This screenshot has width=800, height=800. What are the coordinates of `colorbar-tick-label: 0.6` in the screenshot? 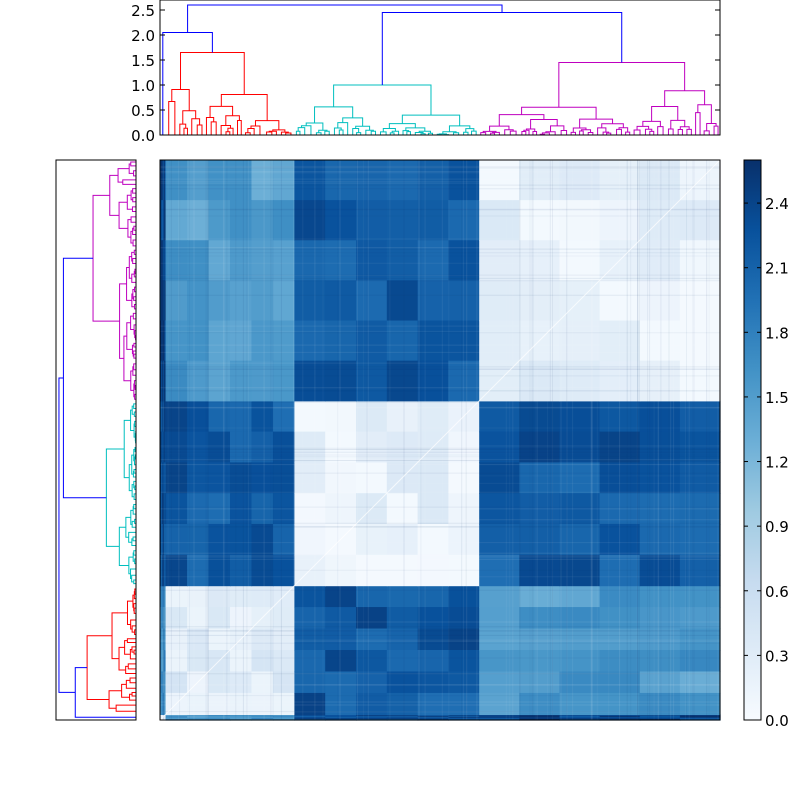 It's located at (777, 592).